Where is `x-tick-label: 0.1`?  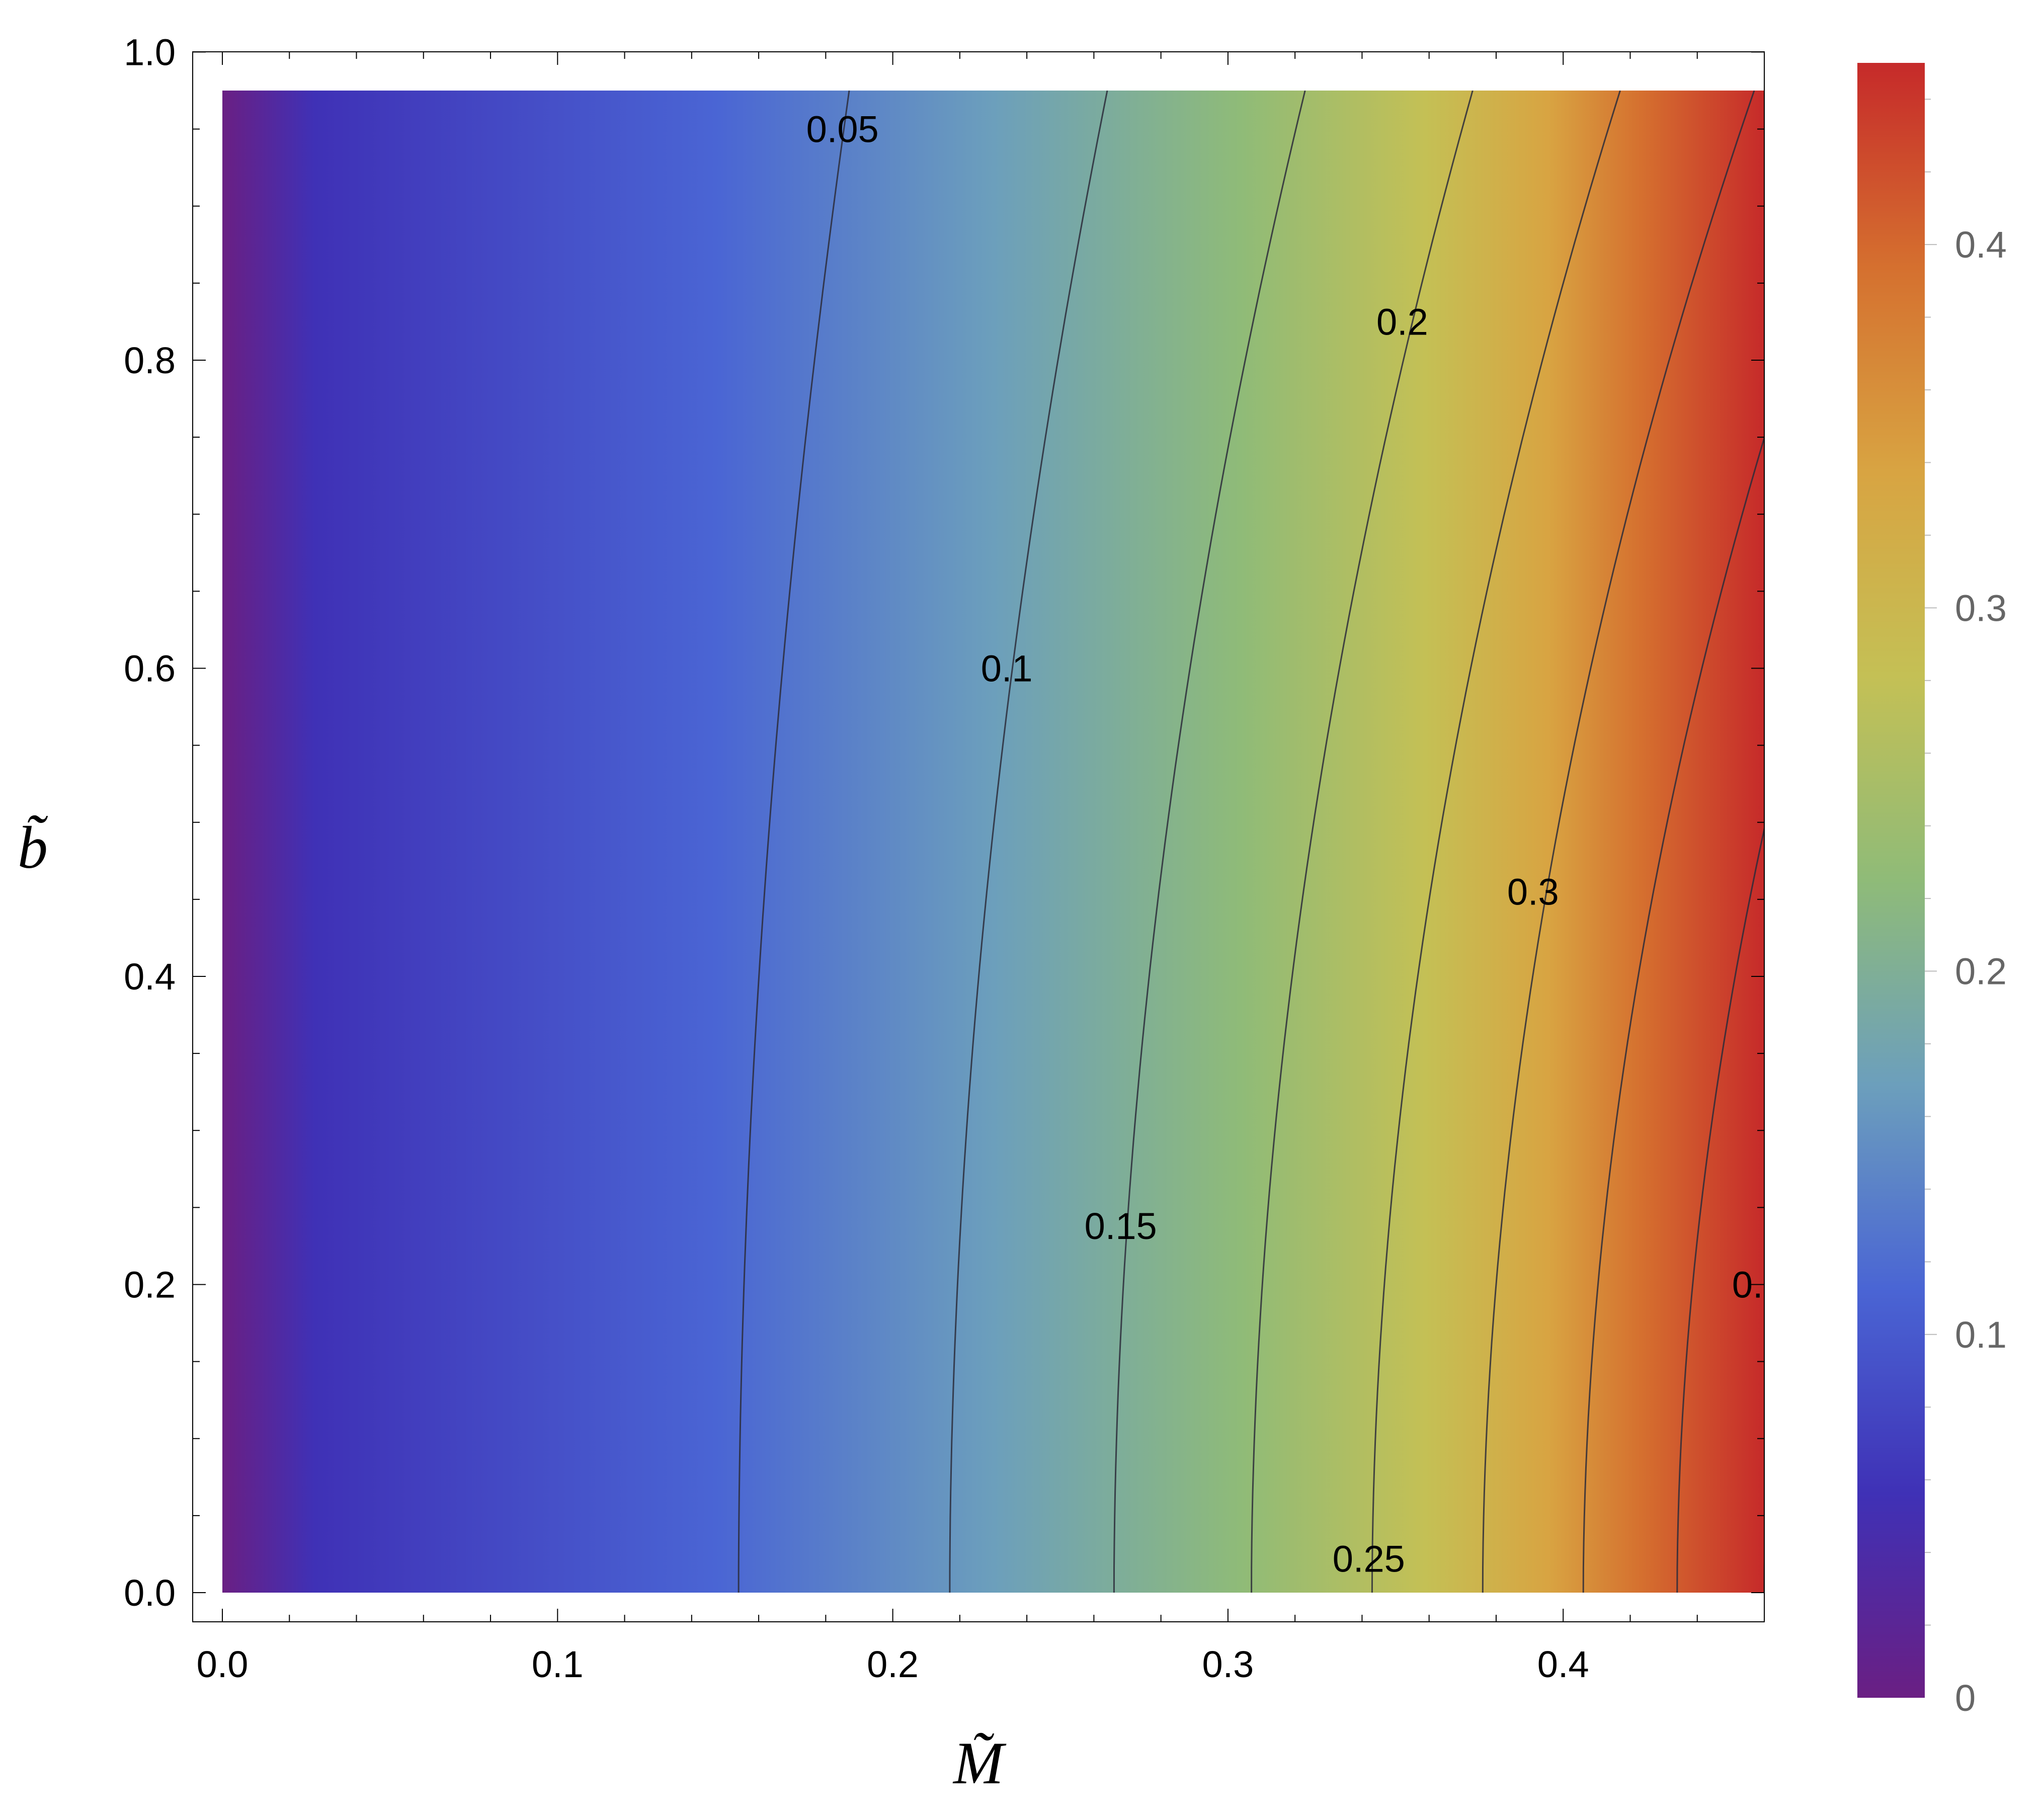
x-tick-label: 0.1 is located at coordinates (558, 1664).